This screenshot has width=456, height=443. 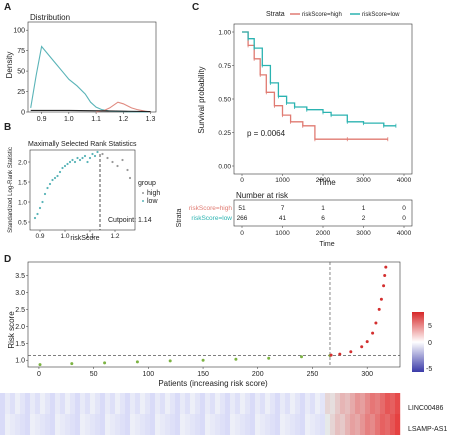 I want to click on panel-a-y-tick-label: 75, so click(x=21, y=51).